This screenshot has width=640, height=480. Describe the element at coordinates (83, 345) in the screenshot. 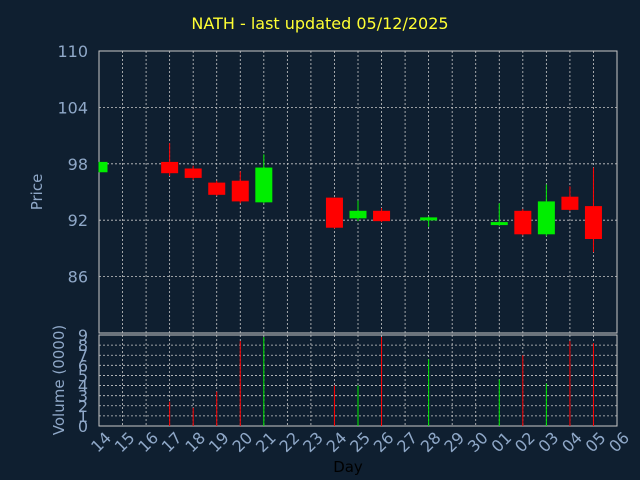

I see `volume-tick-label: 8` at that location.